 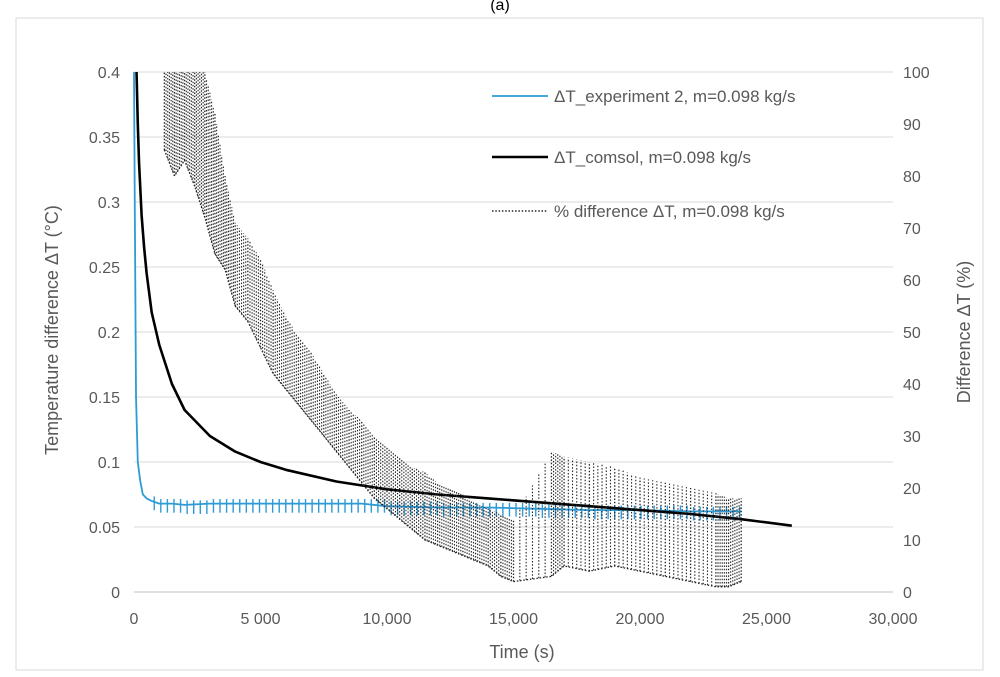 What do you see at coordinates (674, 96) in the screenshot?
I see `legend-label: ΔT_experiment 2, m=0.098 kg/s` at bounding box center [674, 96].